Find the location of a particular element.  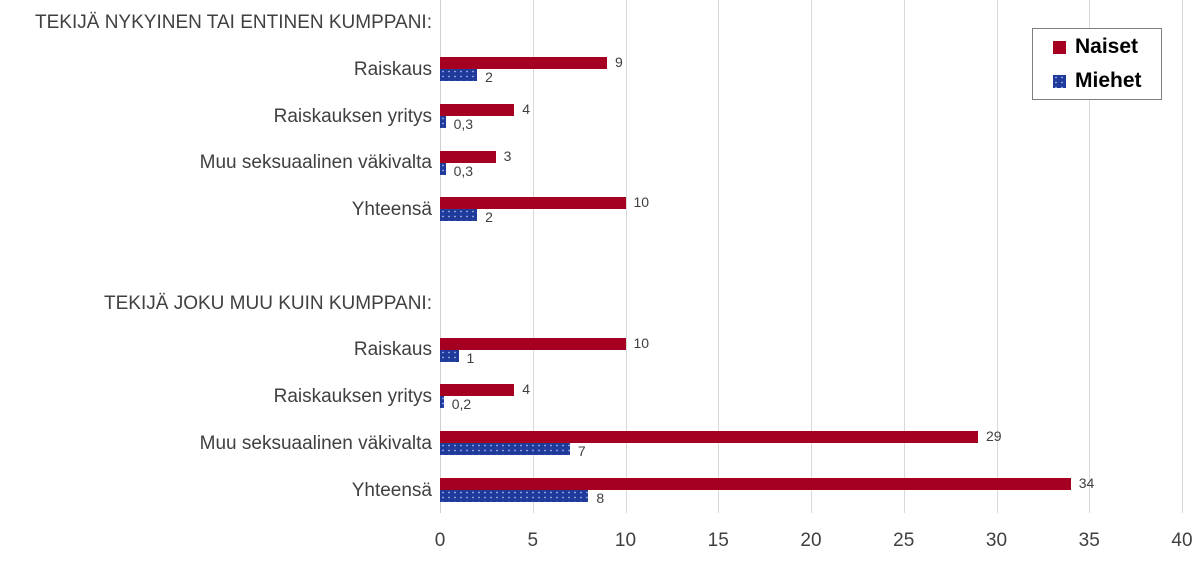

category-label: TEKIJÄ NYKYINEN TAI ENTINEN KUMPPANI: is located at coordinates (233, 22).